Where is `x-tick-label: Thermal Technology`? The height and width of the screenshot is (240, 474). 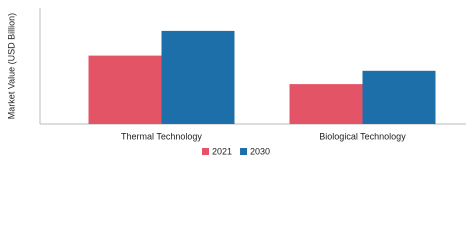
x-tick-label: Thermal Technology is located at coordinates (161, 136).